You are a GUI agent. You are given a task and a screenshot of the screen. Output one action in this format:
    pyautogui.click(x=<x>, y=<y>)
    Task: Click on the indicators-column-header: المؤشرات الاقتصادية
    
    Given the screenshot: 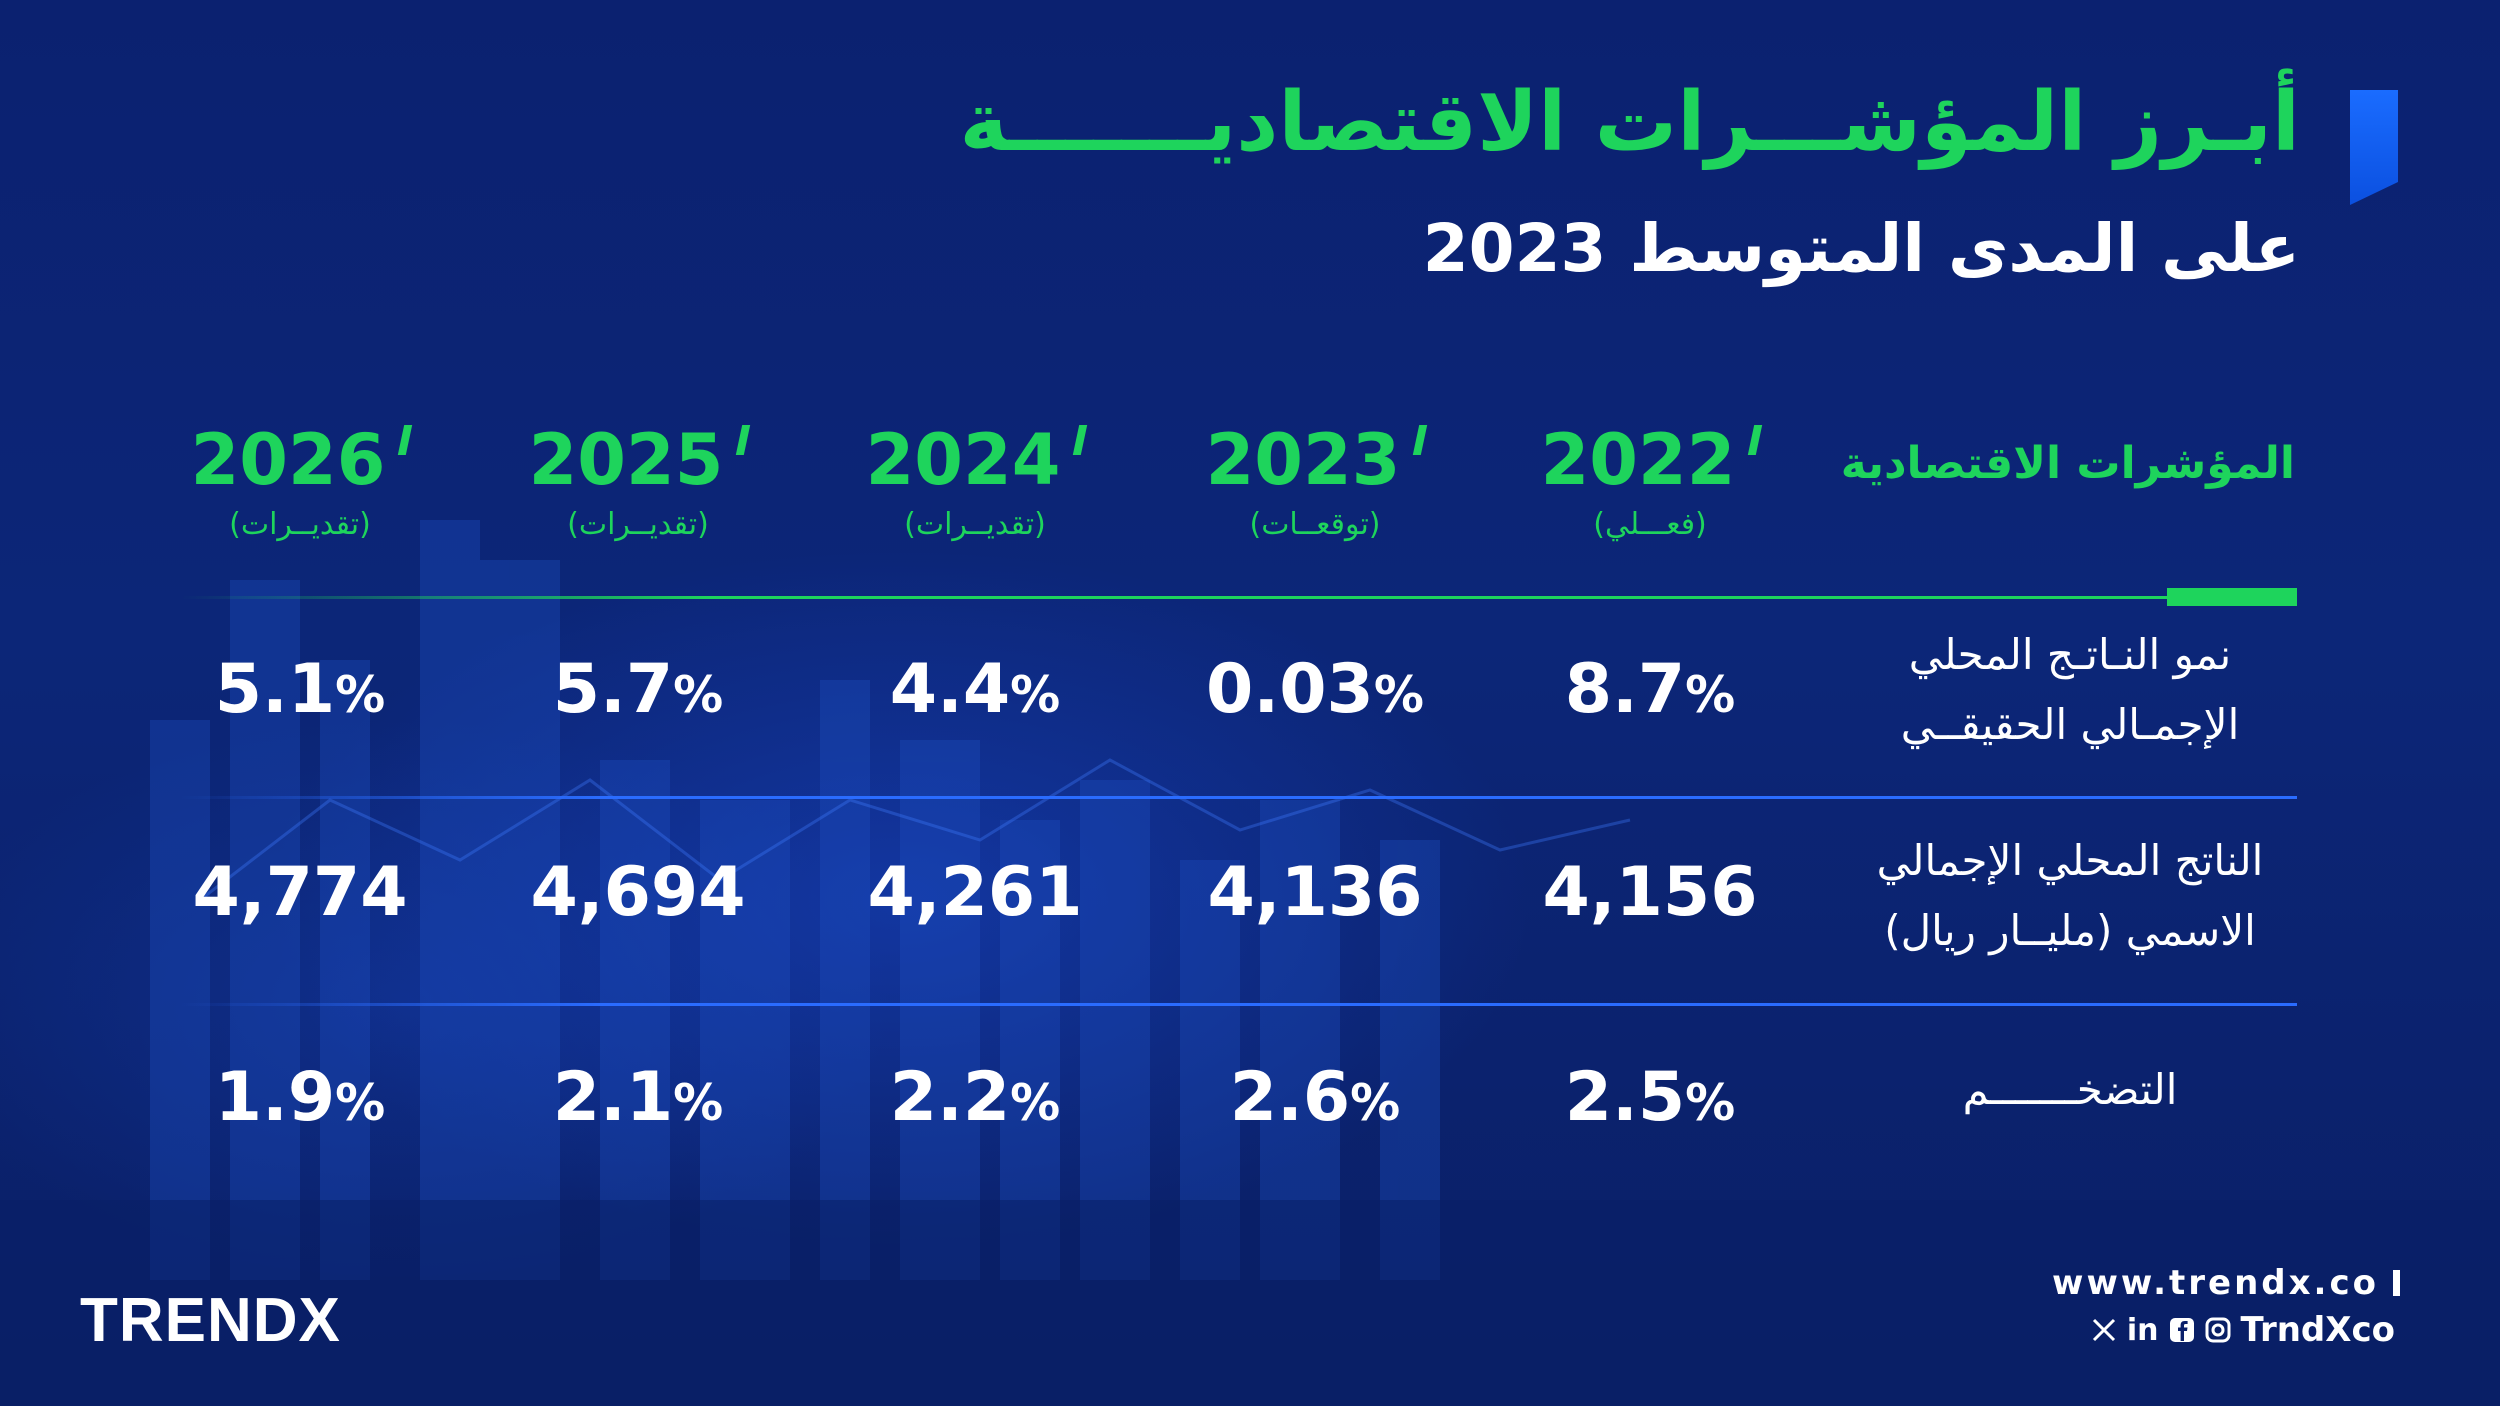 What is the action you would take?
    pyautogui.click(x=2067, y=463)
    